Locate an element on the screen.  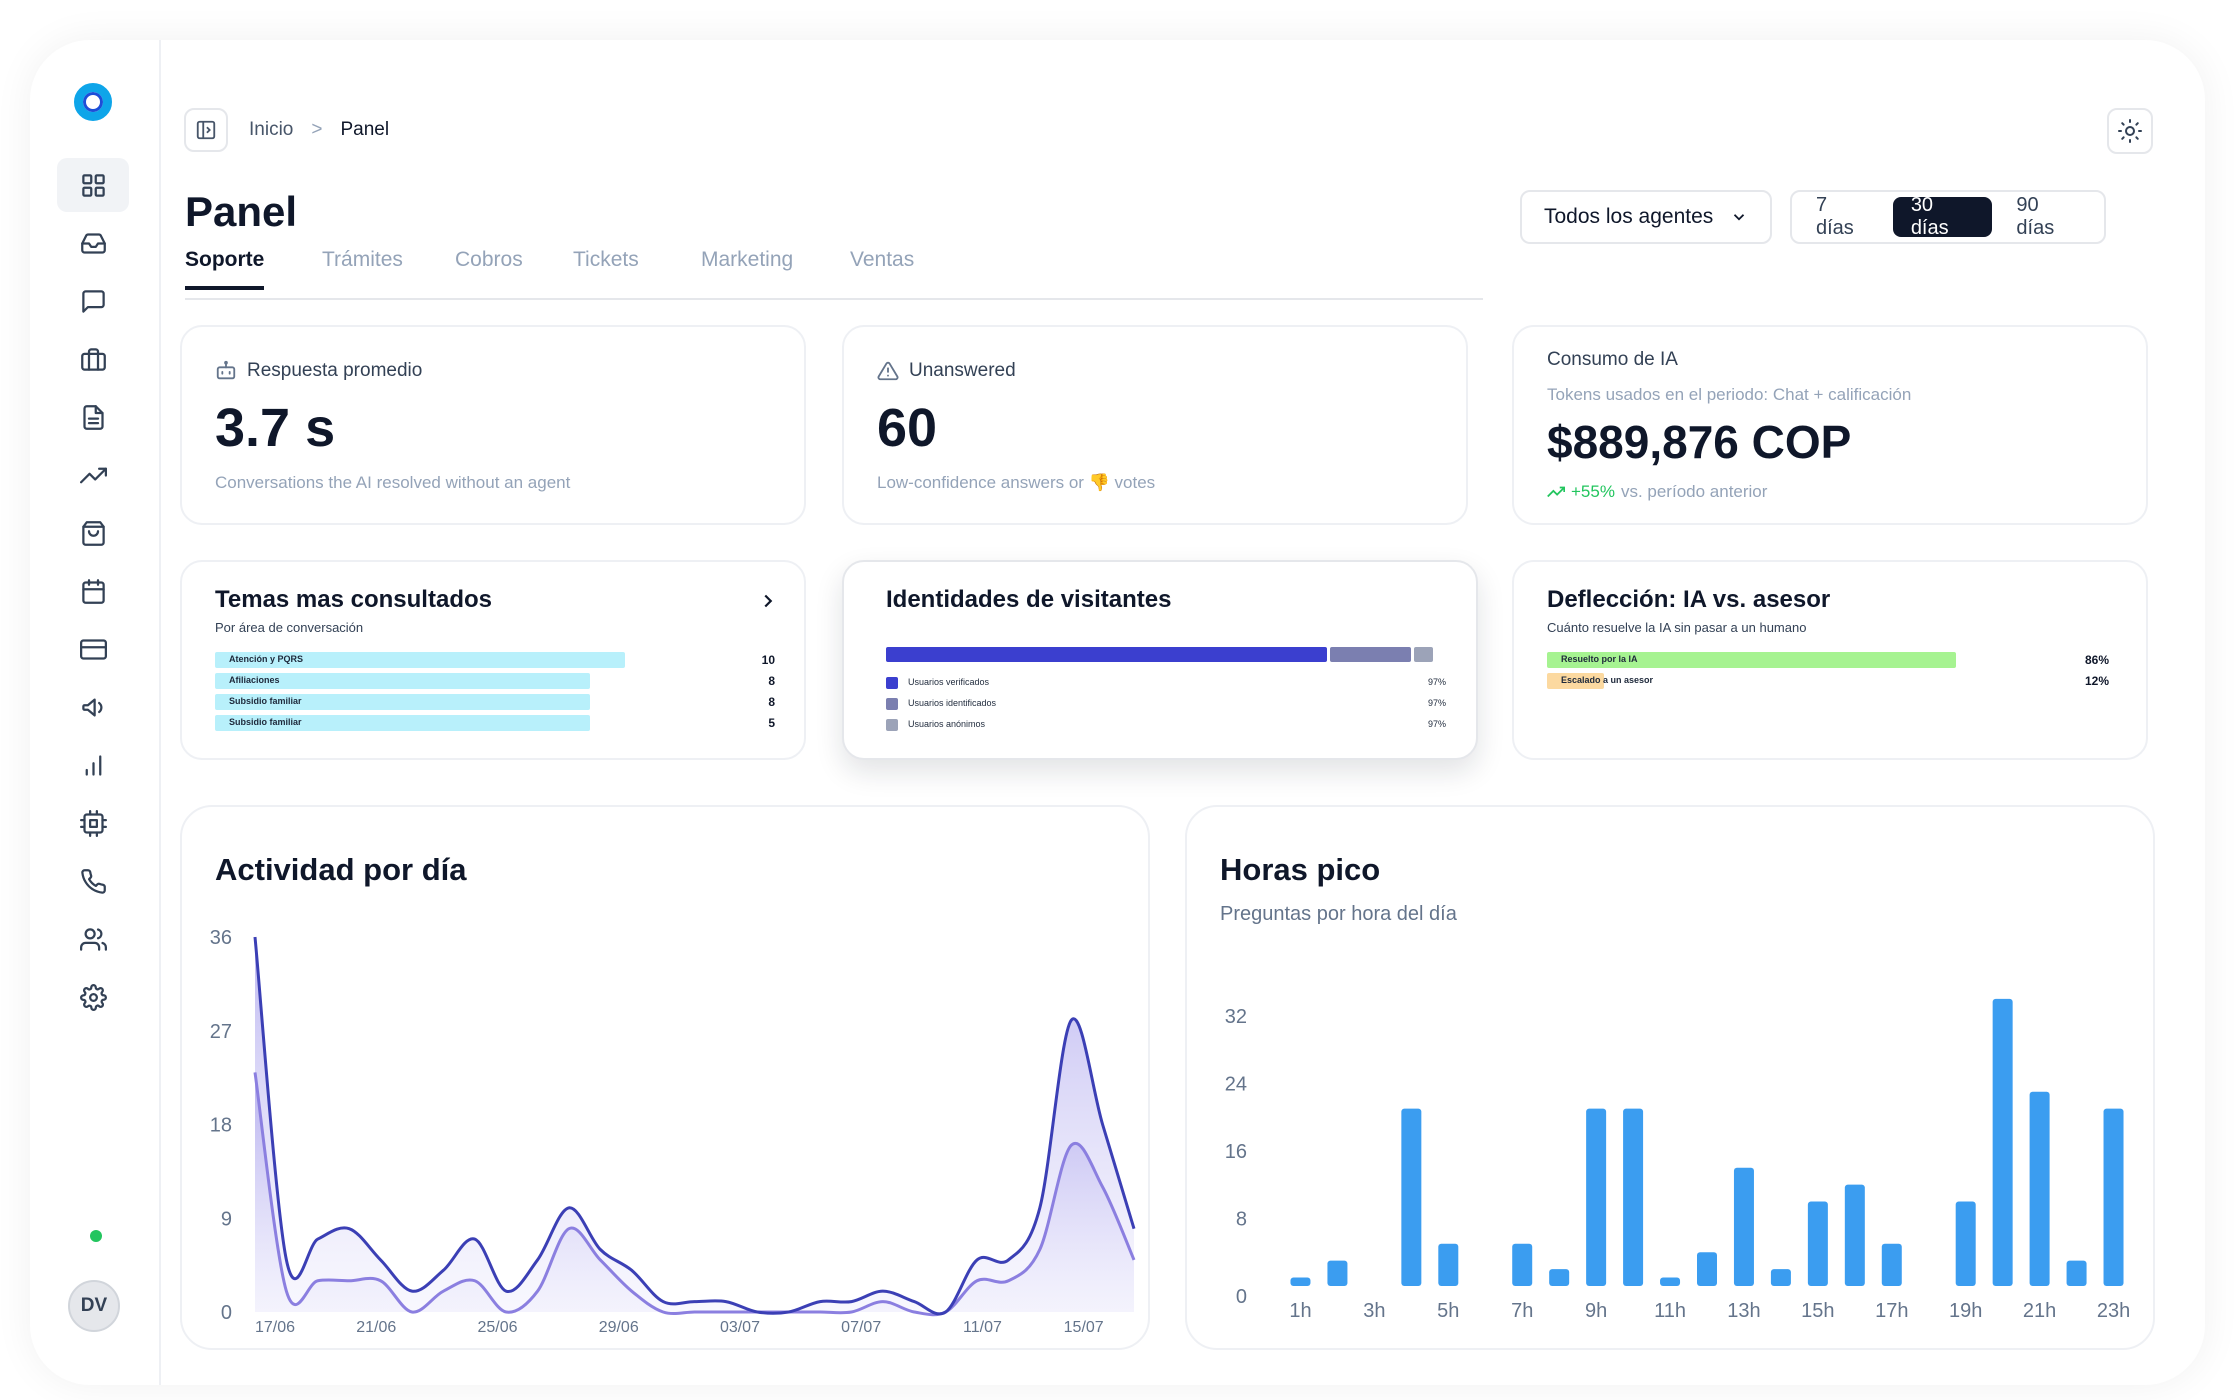
identity-legend-row: Usuarios verificados 97% is located at coordinates (1166, 683).